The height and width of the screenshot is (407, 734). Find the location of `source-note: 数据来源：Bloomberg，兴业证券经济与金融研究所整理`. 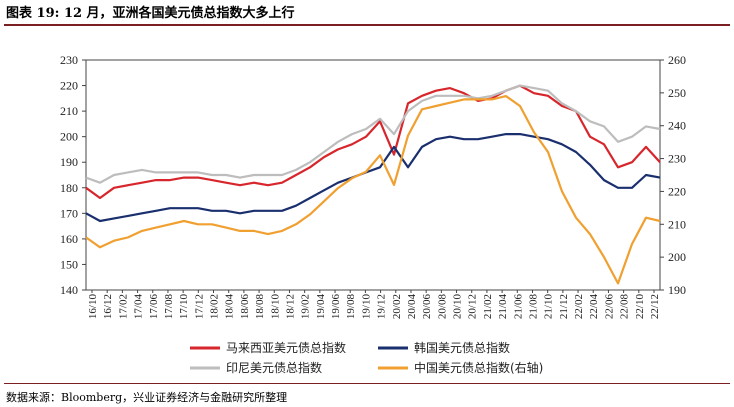

source-note: 数据来源：Bloomberg，兴业证券经济与金融研究所整理 is located at coordinates (147, 397).